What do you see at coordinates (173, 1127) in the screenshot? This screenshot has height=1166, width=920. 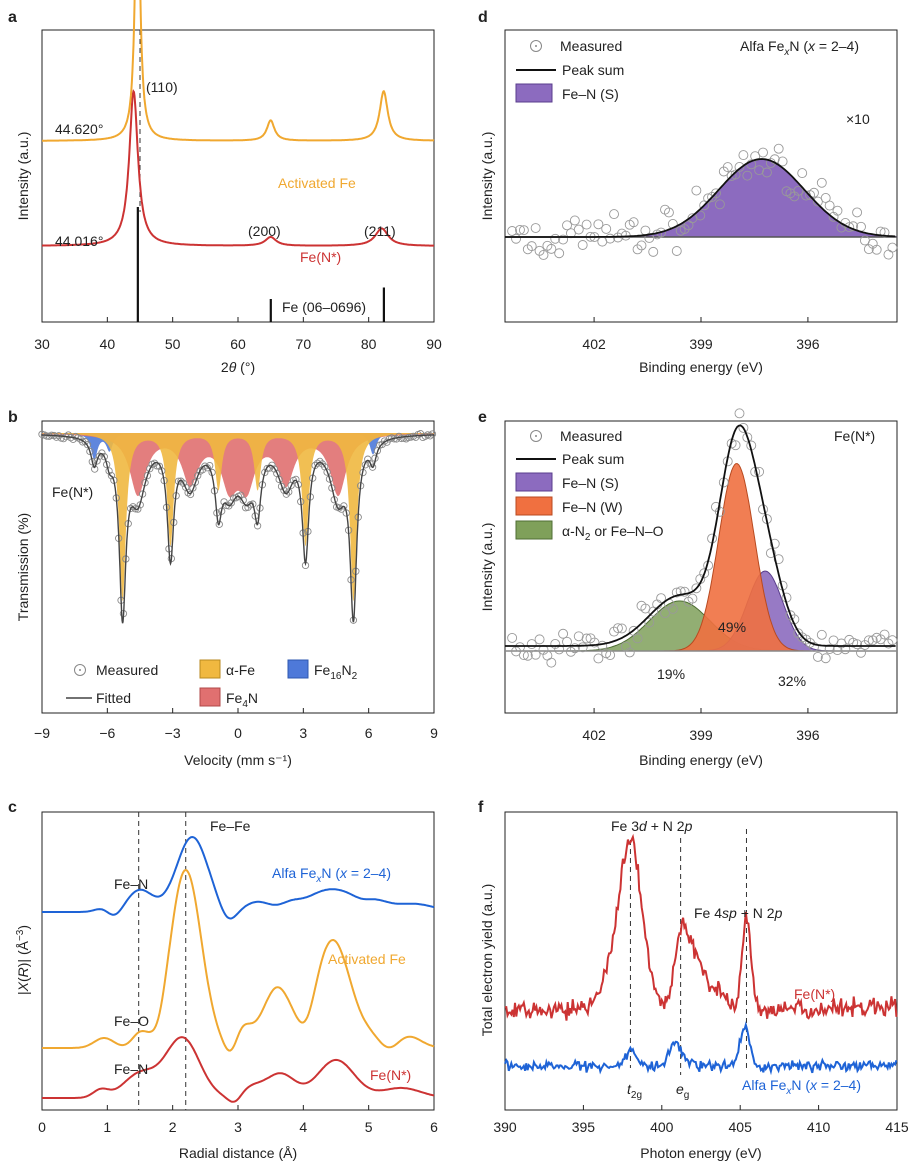 I see `x-tick-label: 2` at bounding box center [173, 1127].